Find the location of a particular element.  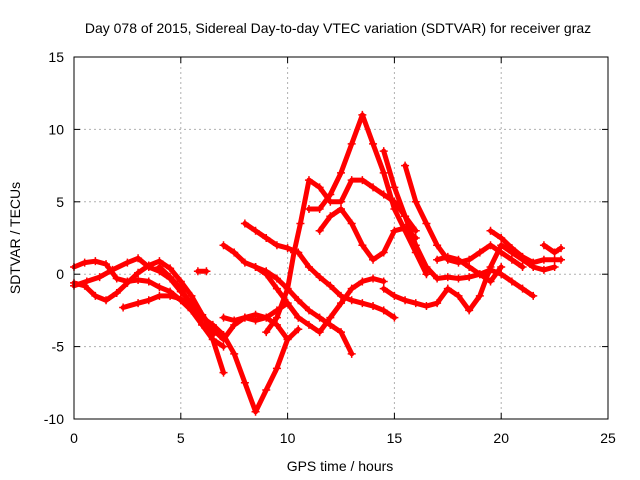

series-s2 is located at coordinates (143, 298).